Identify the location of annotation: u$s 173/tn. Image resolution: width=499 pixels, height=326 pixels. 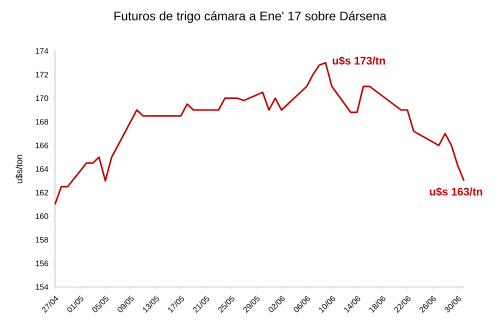
(358, 61).